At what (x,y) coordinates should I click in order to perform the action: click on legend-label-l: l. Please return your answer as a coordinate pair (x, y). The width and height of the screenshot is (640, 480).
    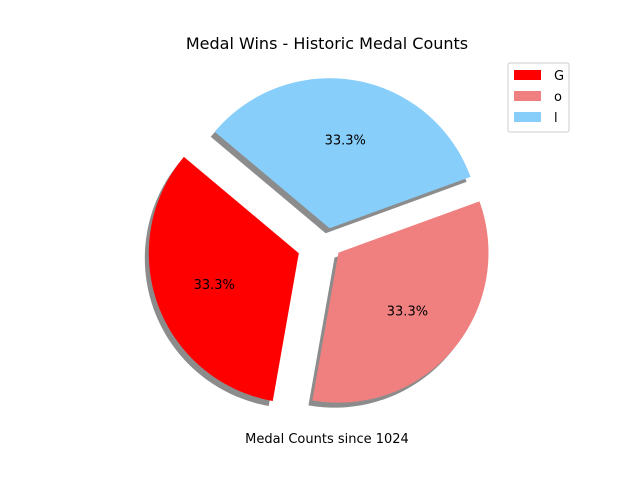
    Looking at the image, I should click on (556, 118).